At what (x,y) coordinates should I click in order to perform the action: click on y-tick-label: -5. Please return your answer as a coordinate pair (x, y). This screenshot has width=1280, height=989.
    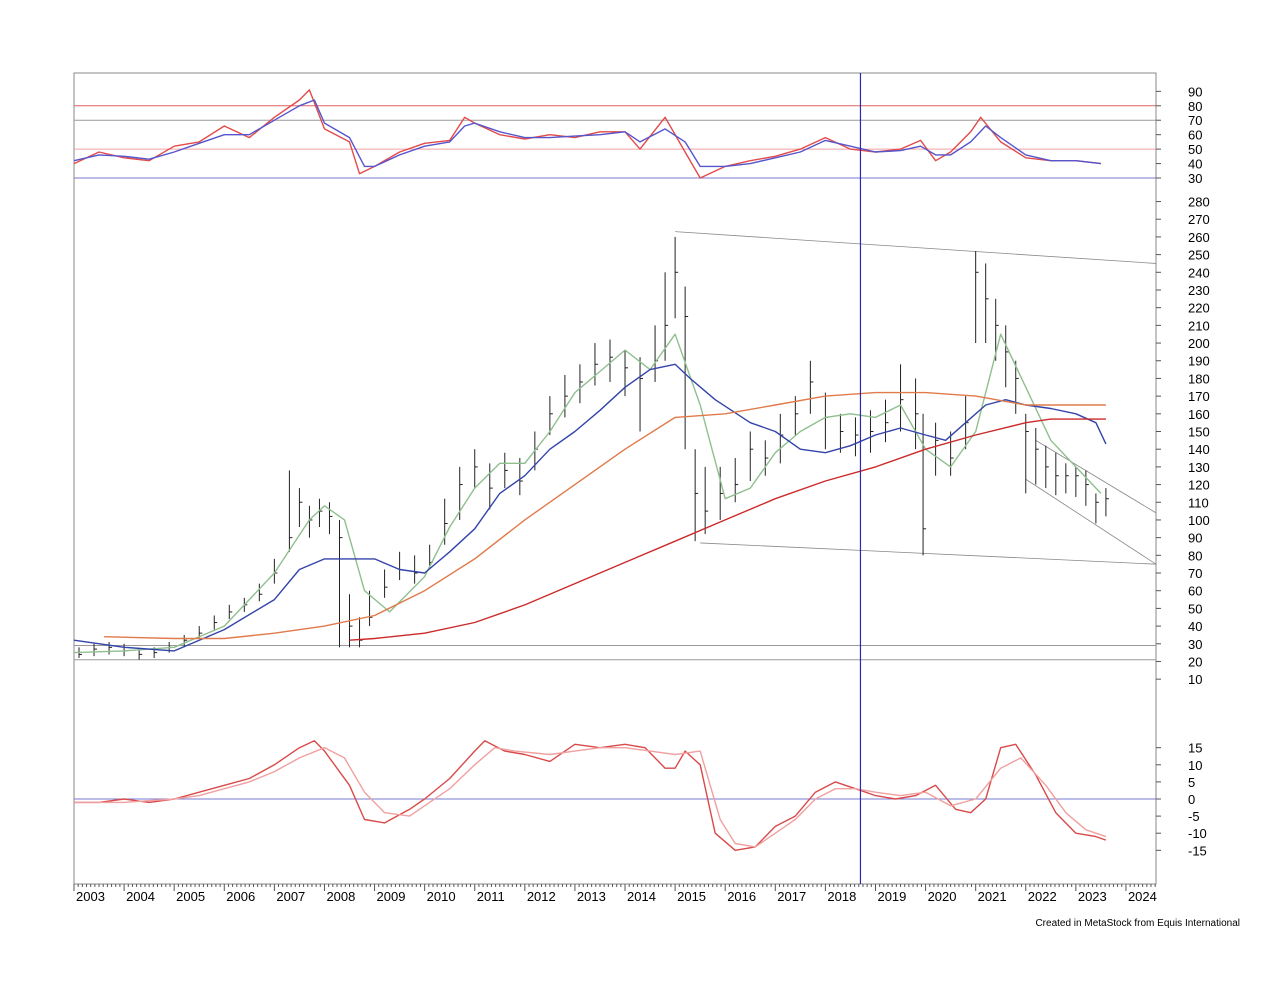
    Looking at the image, I should click on (1194, 816).